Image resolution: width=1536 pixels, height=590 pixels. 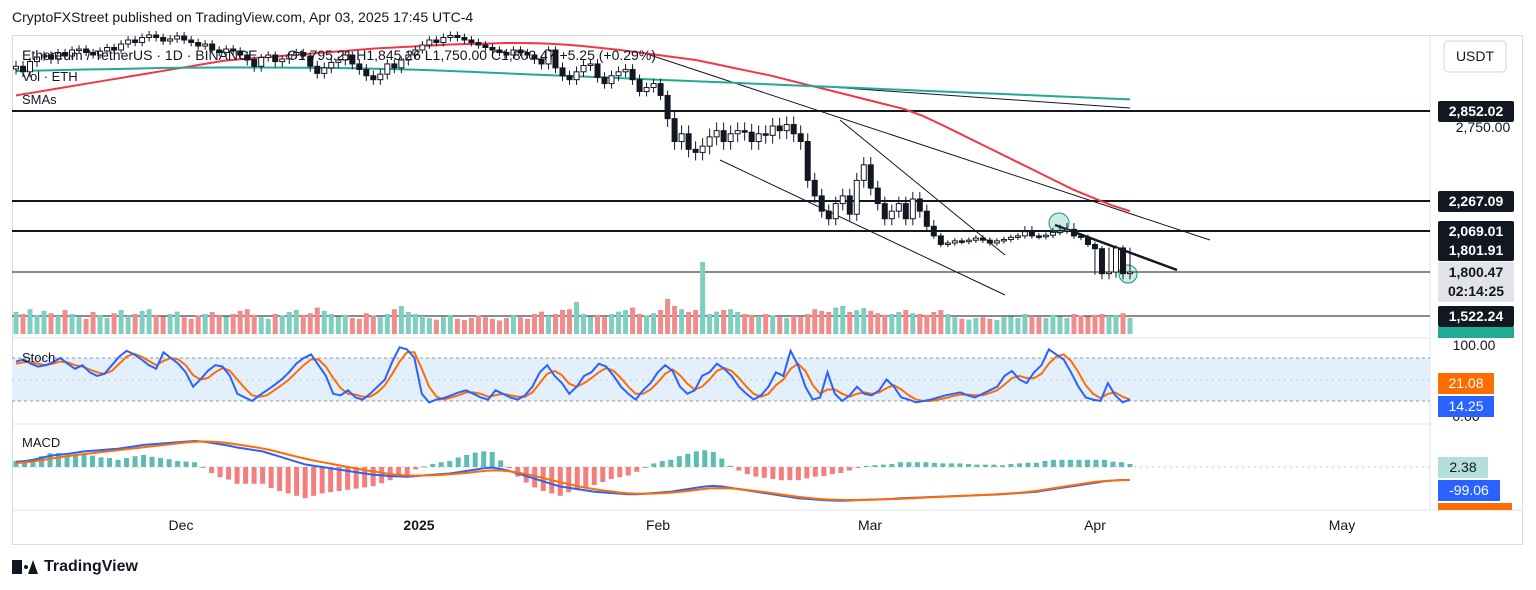 I want to click on currency-button, so click(x=1475, y=56).